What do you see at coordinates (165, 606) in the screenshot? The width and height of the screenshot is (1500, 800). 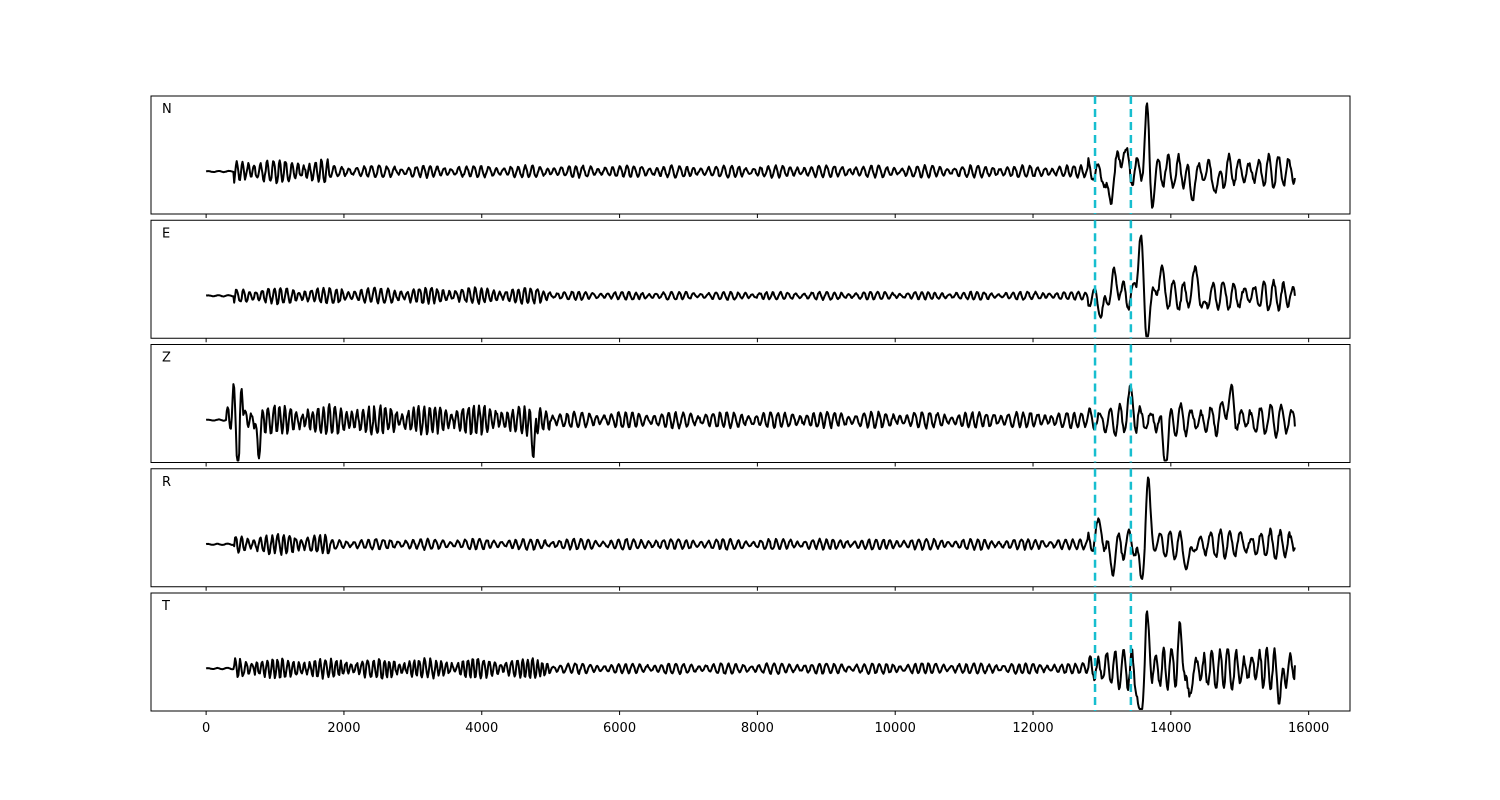 I see `panel-label: T` at bounding box center [165, 606].